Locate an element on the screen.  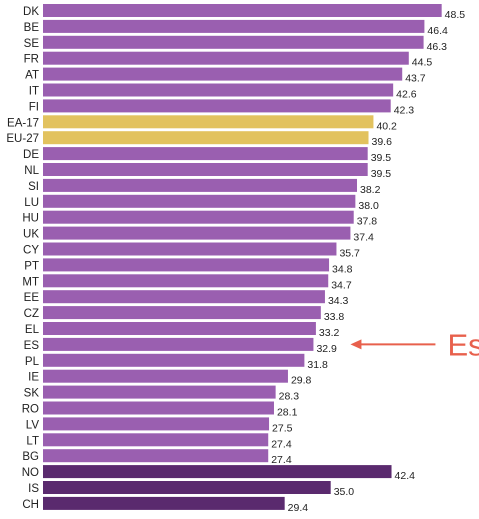
category-label-lu: LU is located at coordinates (31, 203).